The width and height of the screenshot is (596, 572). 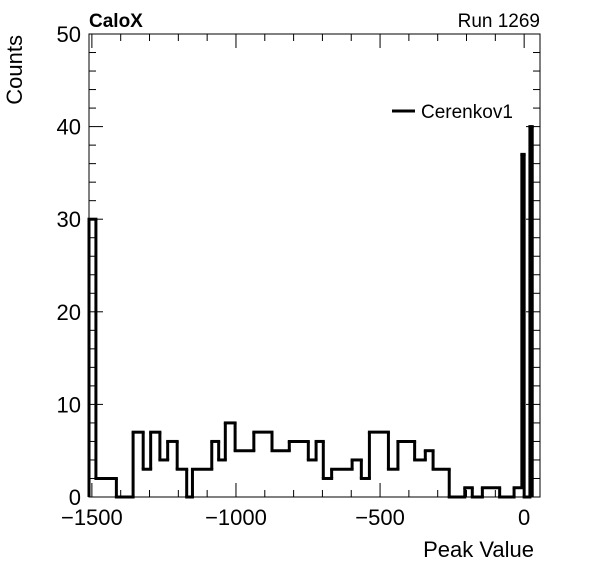 What do you see at coordinates (467, 112) in the screenshot?
I see `legend-label: Cerenkov1` at bounding box center [467, 112].